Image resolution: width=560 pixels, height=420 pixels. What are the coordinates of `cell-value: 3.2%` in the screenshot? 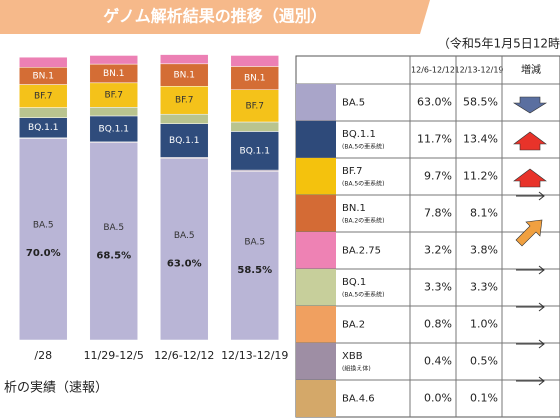 It's located at (438, 250).